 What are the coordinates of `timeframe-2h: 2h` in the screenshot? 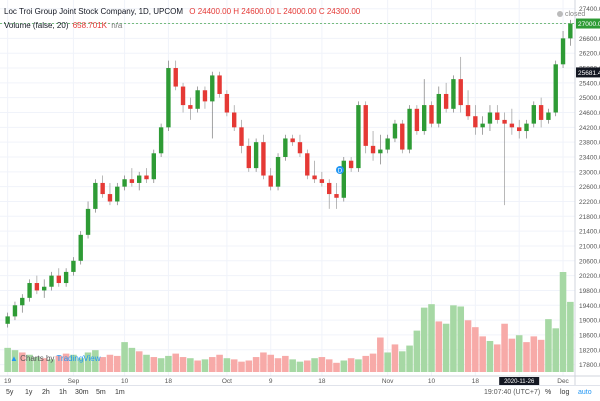 It's located at (46, 392).